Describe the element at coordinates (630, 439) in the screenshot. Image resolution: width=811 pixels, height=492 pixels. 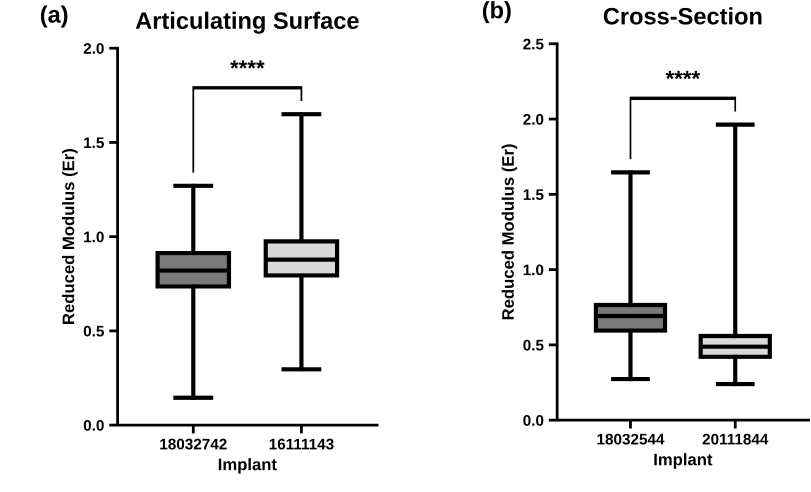
I see `x-tick-label: 18032544` at that location.